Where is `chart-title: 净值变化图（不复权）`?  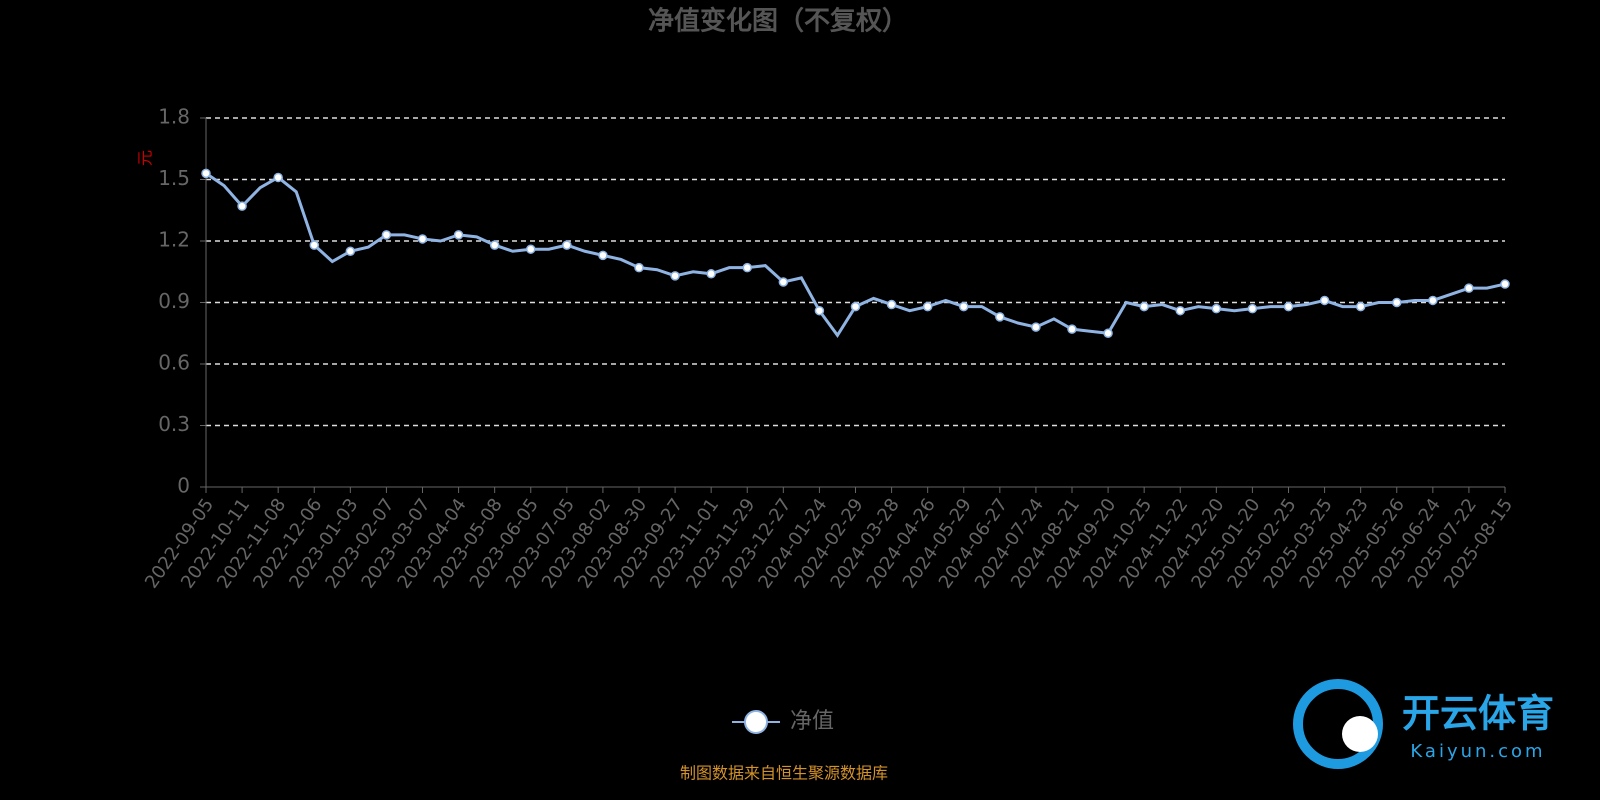 chart-title: 净值变化图（不复权） is located at coordinates (778, 21).